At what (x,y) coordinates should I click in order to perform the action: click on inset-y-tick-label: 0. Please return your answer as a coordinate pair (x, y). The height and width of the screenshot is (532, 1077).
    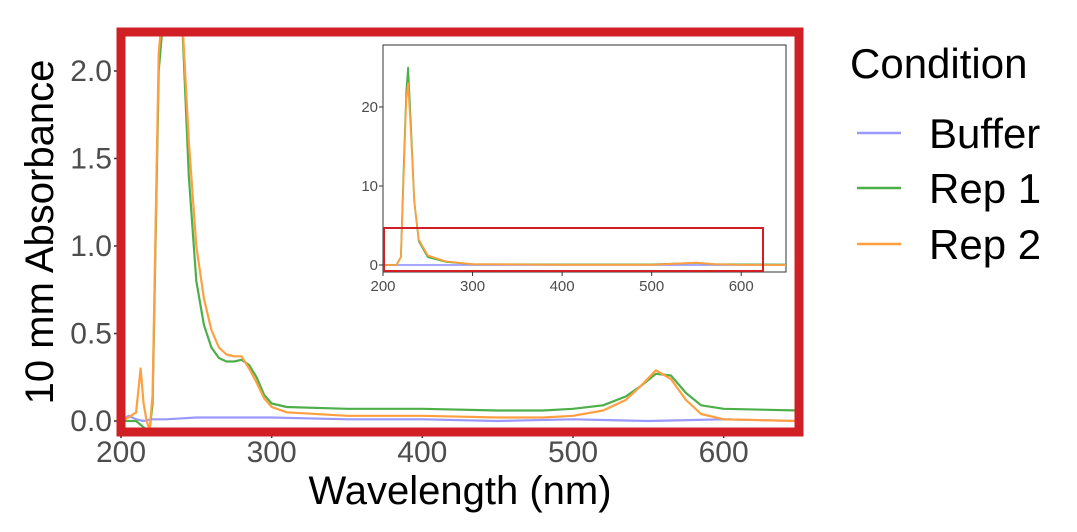
    Looking at the image, I should click on (374, 265).